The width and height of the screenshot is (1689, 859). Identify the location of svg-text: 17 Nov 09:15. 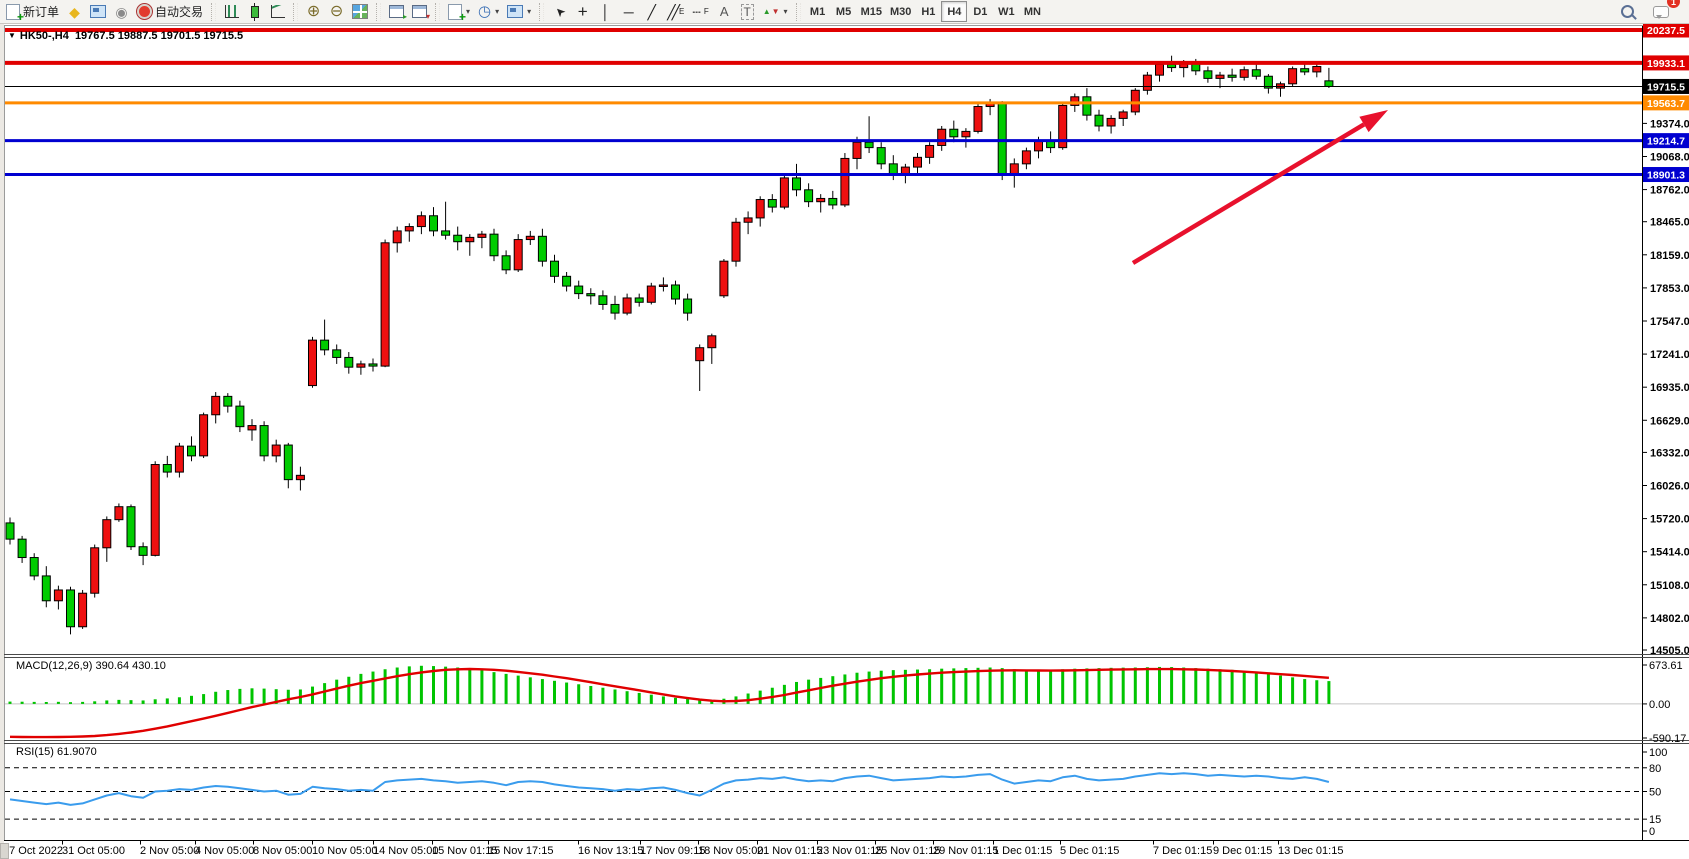
(672, 851).